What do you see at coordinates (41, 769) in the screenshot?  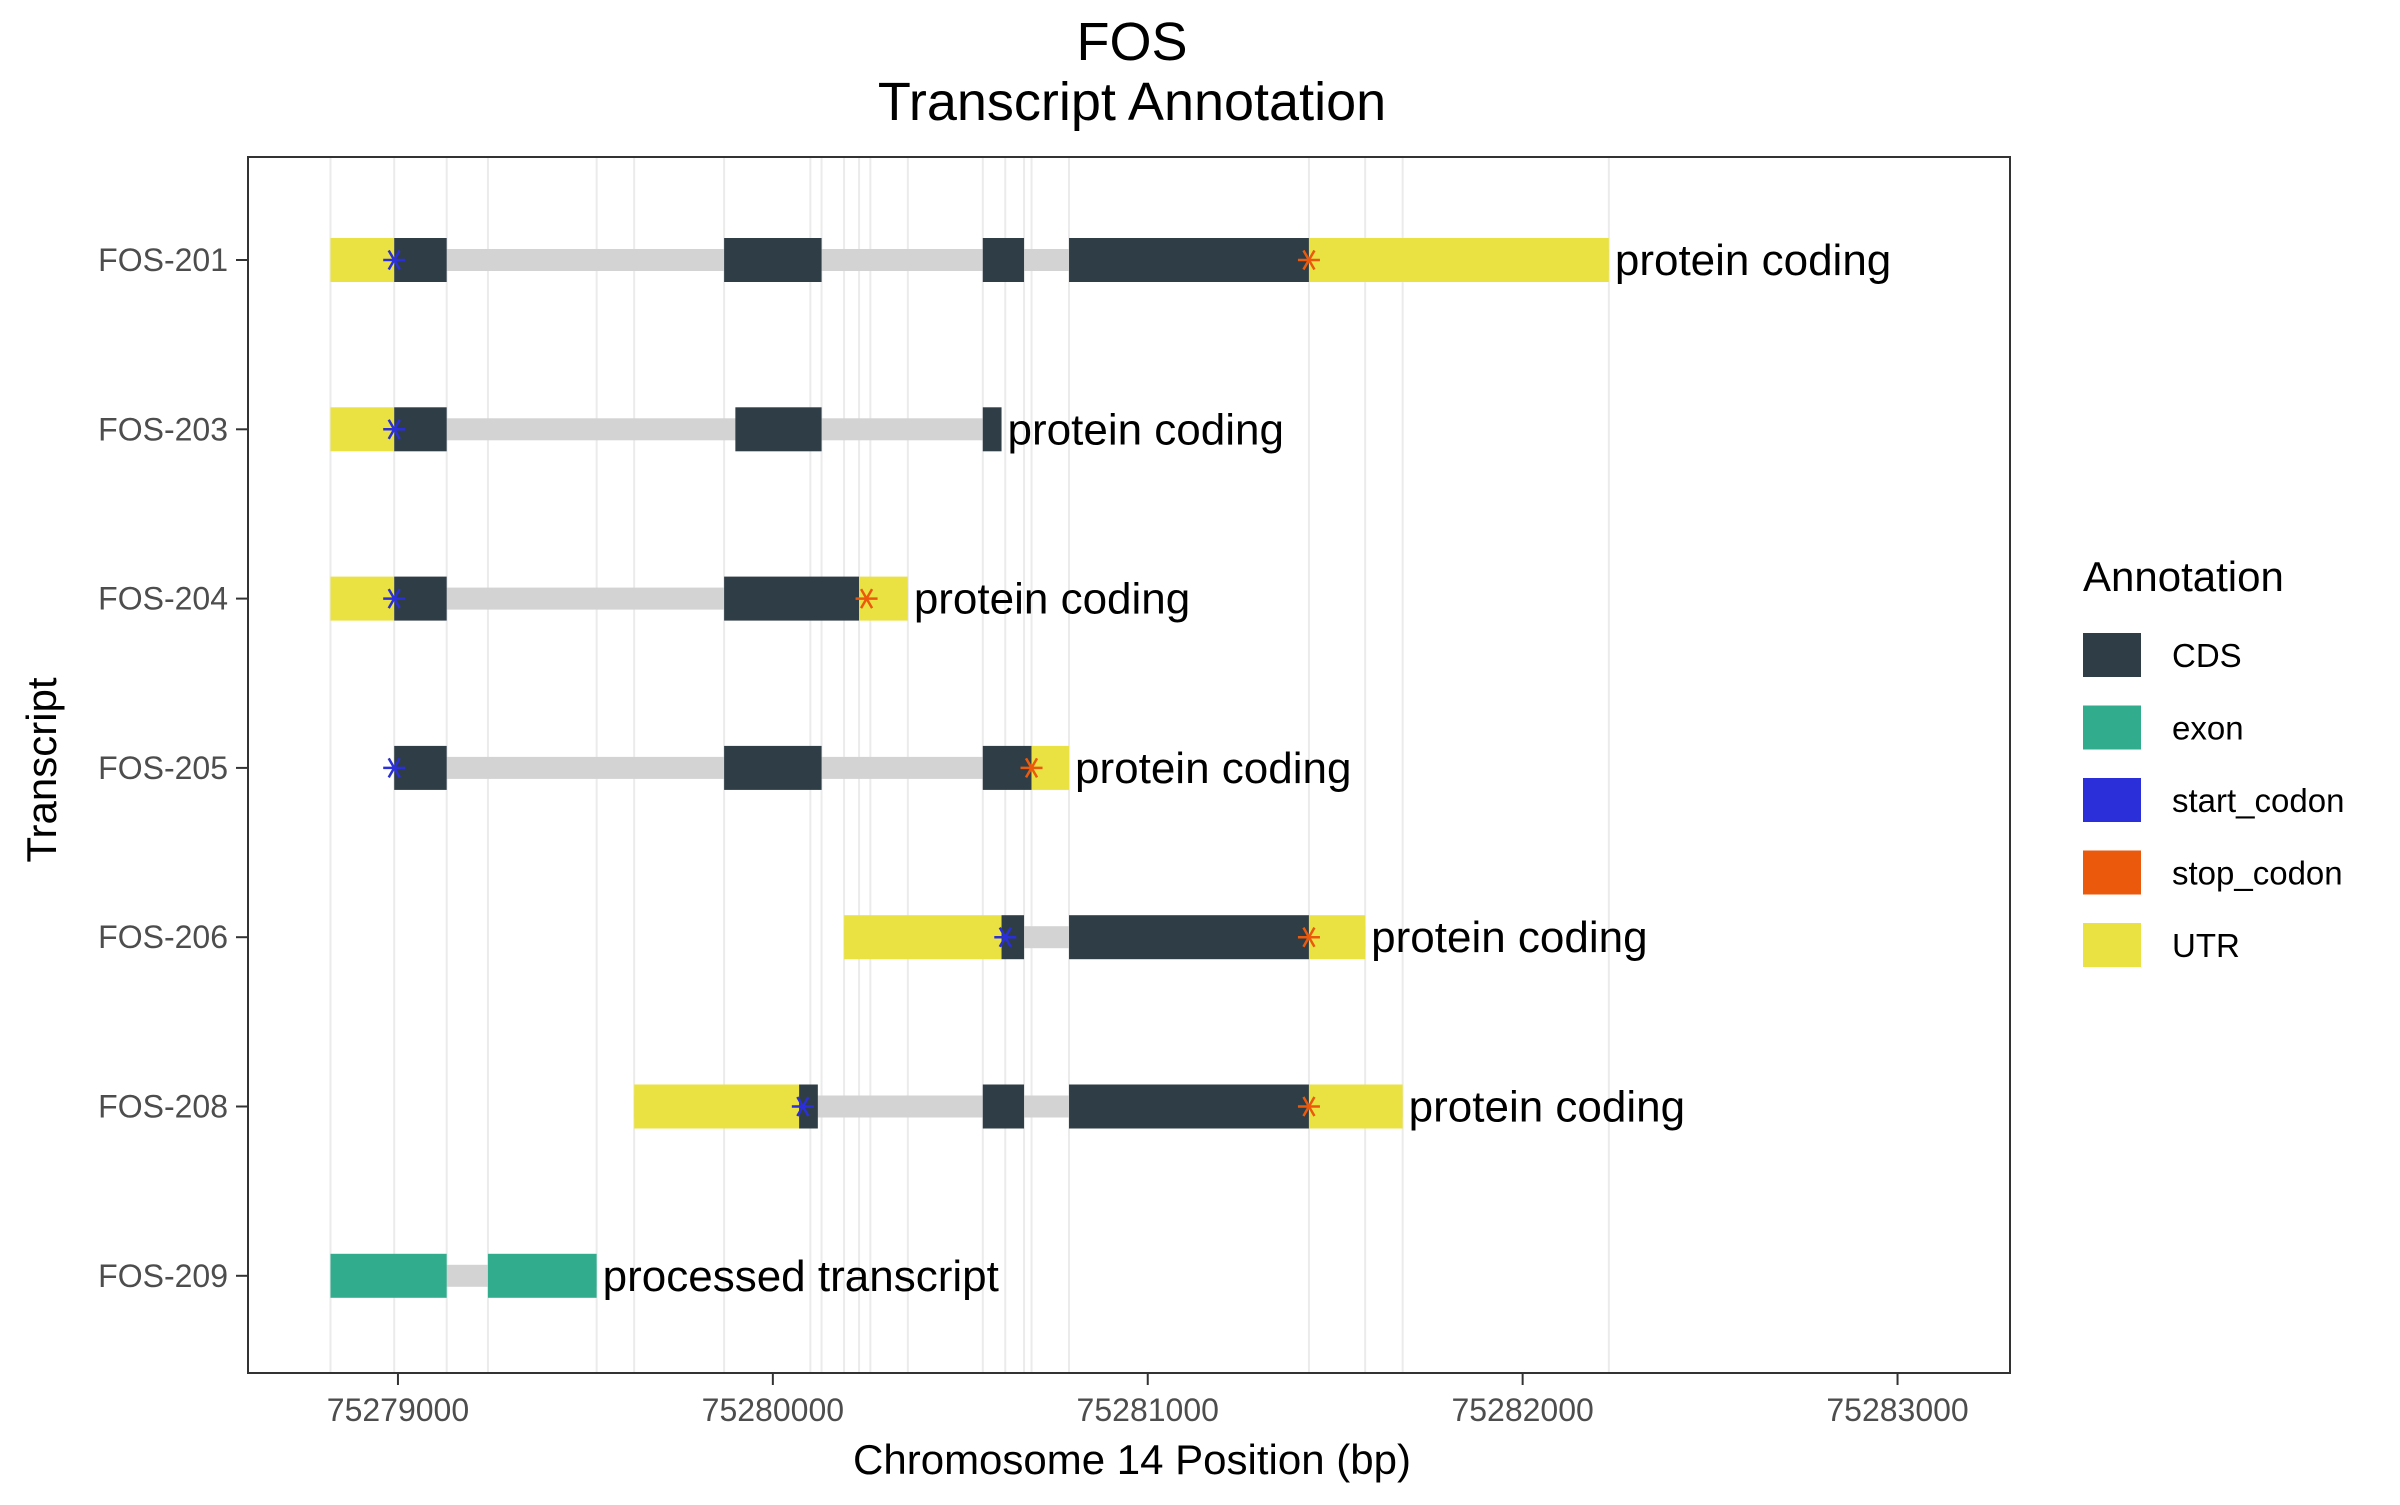 I see `y-axis-title: Transcript` at bounding box center [41, 769].